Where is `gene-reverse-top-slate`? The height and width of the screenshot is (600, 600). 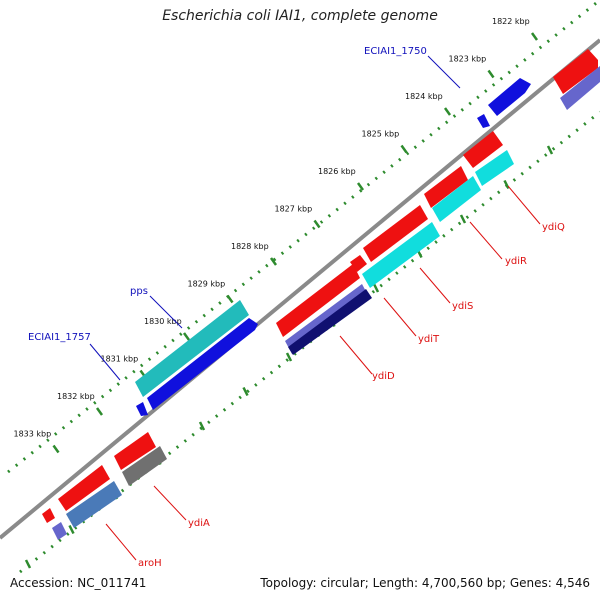 gene-reverse-top-slate is located at coordinates (580, 88).